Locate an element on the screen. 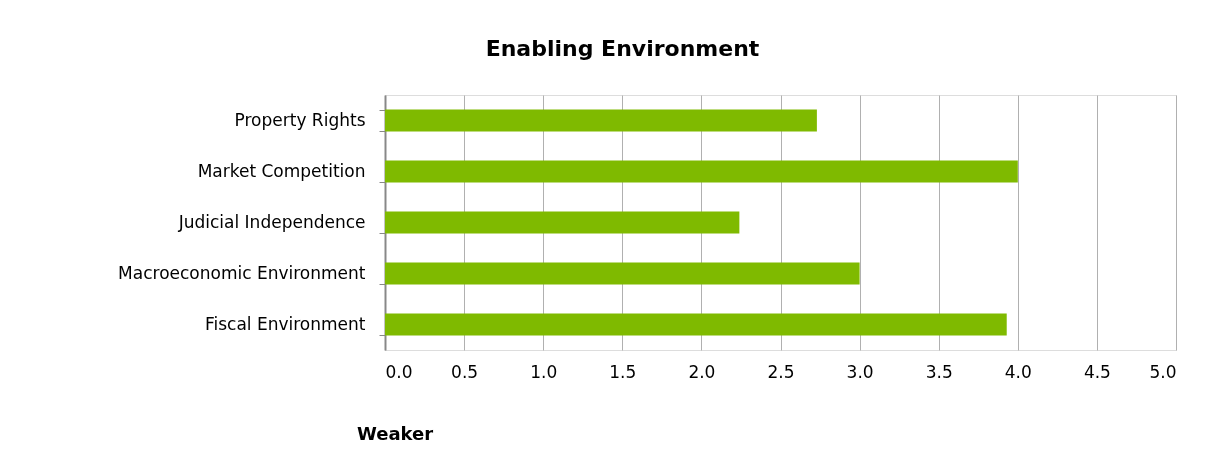 This screenshot has height=459, width=1215. x-tick-label: 3.5 is located at coordinates (939, 371).